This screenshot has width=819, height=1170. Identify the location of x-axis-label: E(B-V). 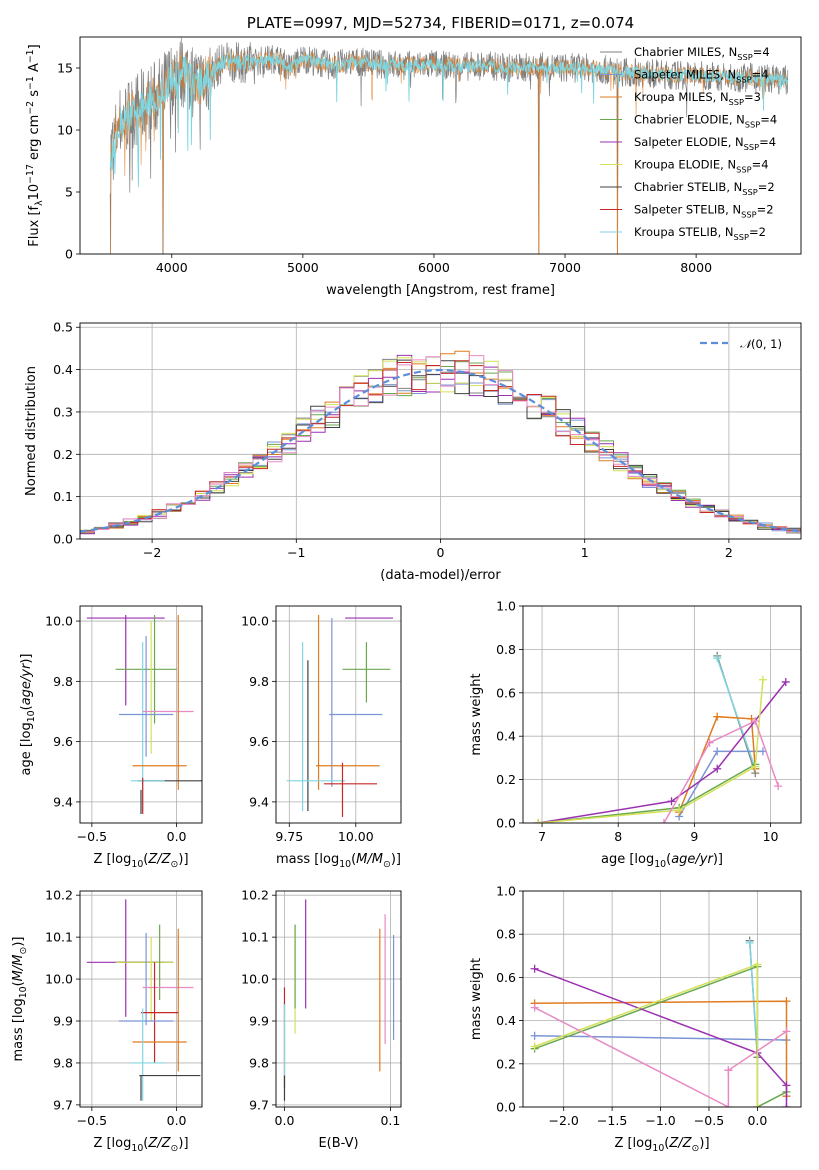
(338, 1143).